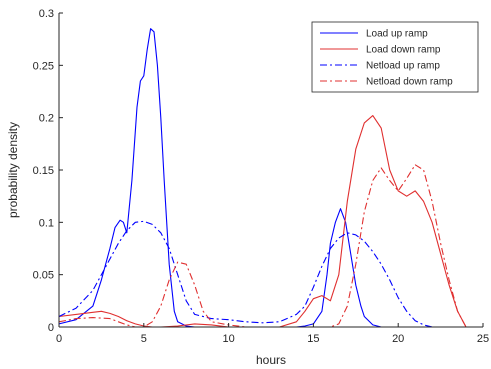 This screenshot has width=491, height=369. I want to click on y-tick-label: 0.1, so click(46, 223).